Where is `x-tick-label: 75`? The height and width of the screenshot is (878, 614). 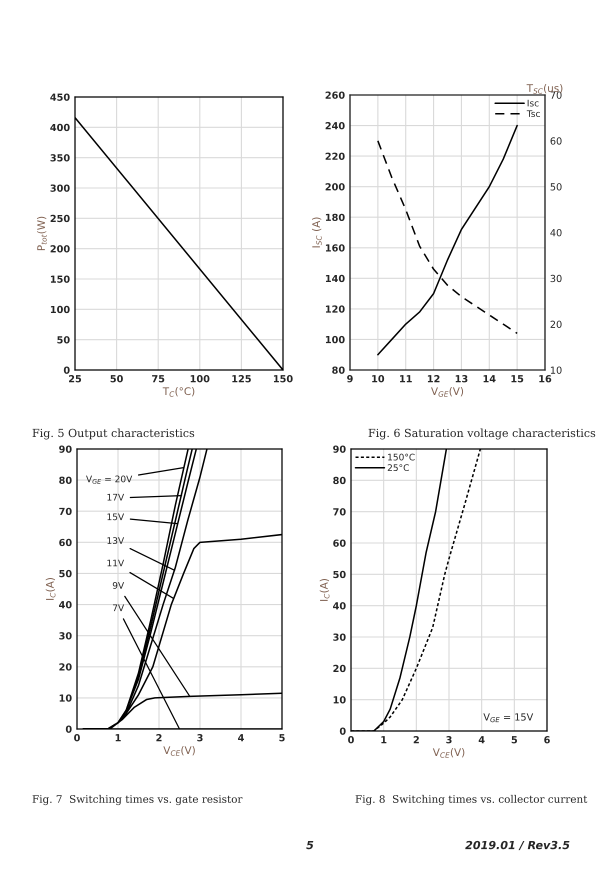
x-tick-label: 75 is located at coordinates (158, 378).